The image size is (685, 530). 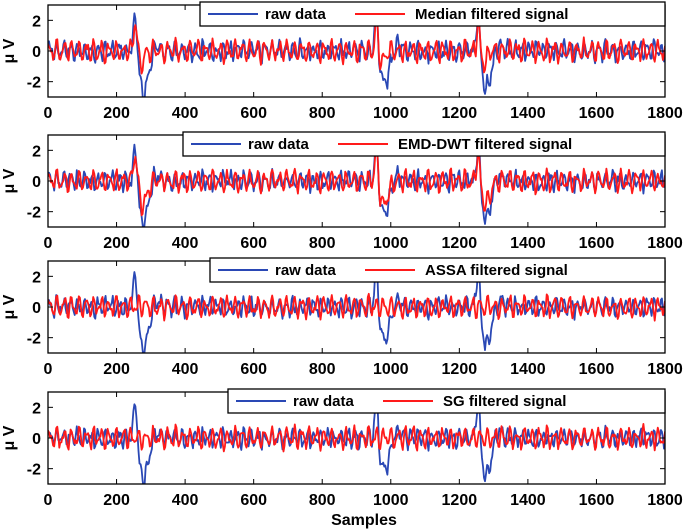 I want to click on legend-label-filtered: EMD-DWT filtered signal, so click(x=485, y=144).